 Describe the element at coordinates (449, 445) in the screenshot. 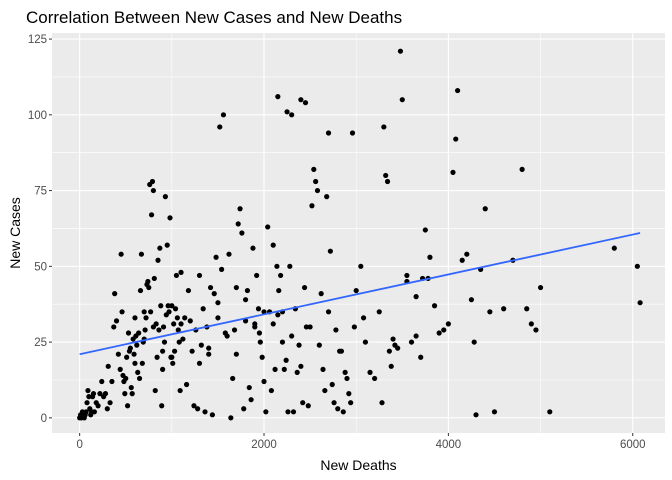

I see `x-tick-label: 4000` at that location.